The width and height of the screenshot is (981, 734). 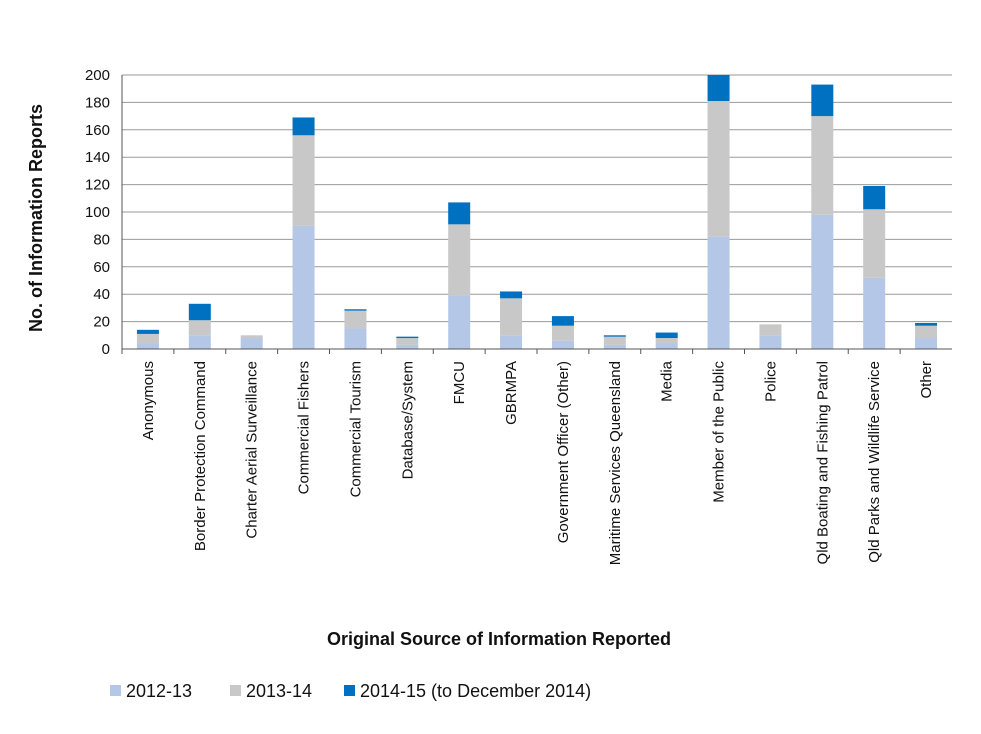 What do you see at coordinates (822, 462) in the screenshot?
I see `x-tick-label: Qld Boating and Fishing Patrol` at bounding box center [822, 462].